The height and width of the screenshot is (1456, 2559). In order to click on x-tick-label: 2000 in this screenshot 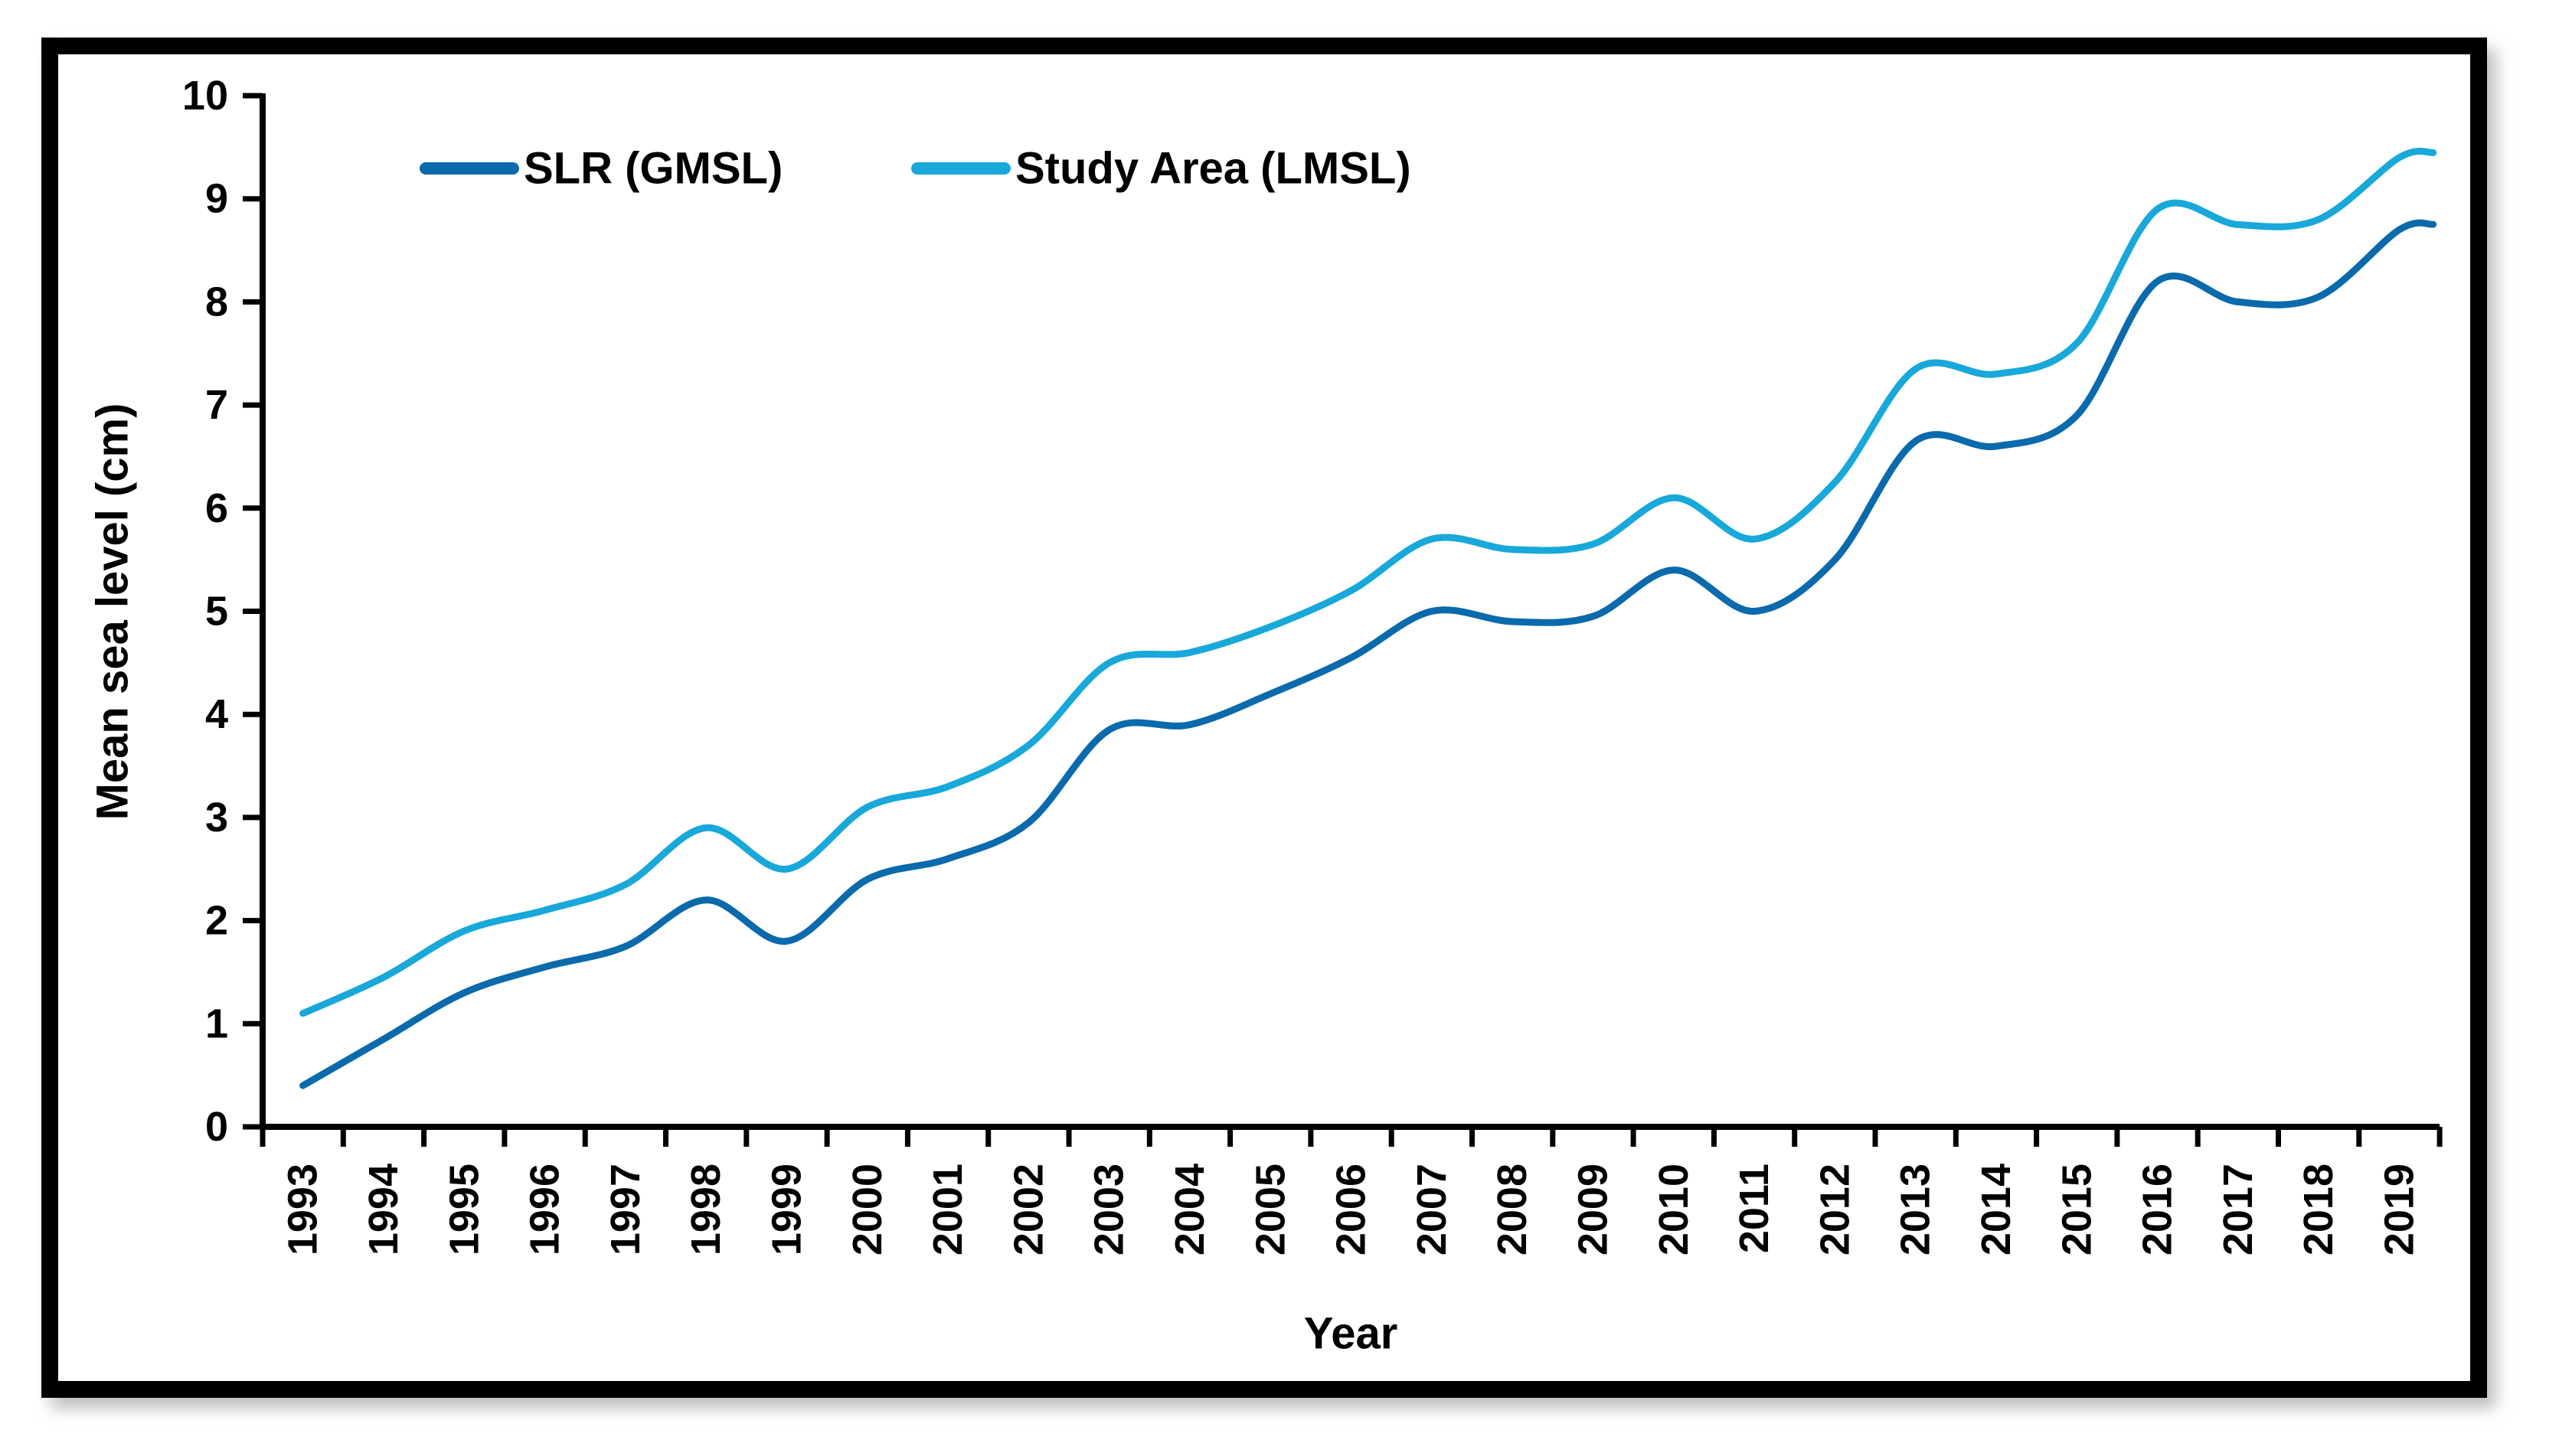, I will do `click(868, 1209)`.